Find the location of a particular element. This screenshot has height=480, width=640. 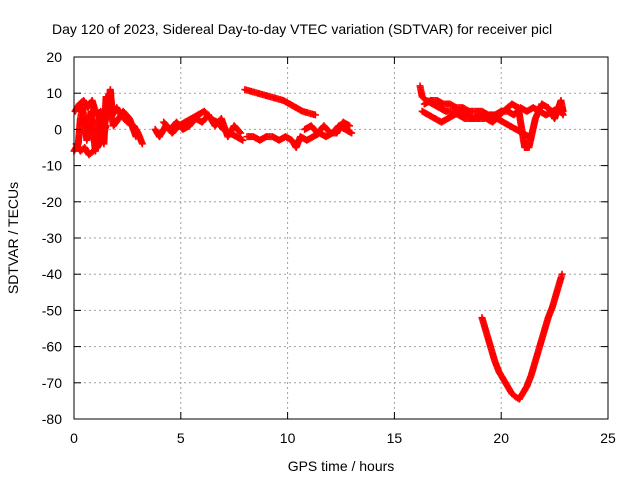

x-tick-label: 10 is located at coordinates (288, 438).